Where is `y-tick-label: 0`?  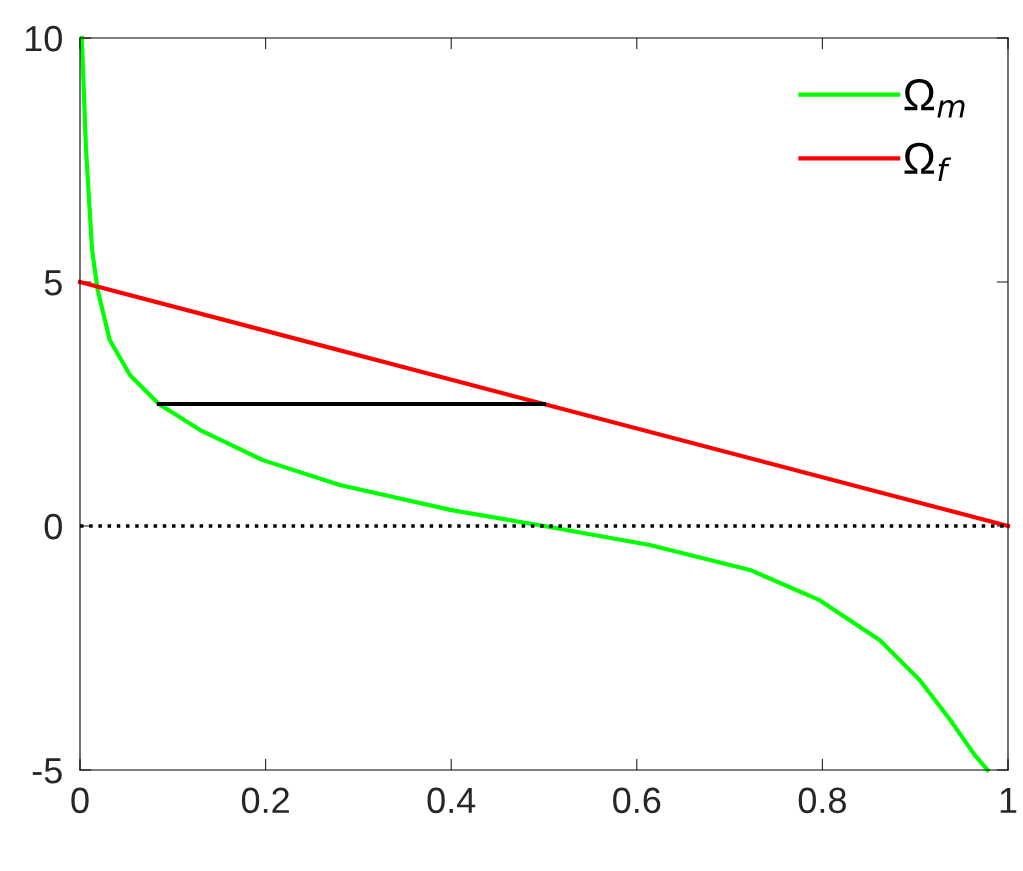 y-tick-label: 0 is located at coordinates (53, 526).